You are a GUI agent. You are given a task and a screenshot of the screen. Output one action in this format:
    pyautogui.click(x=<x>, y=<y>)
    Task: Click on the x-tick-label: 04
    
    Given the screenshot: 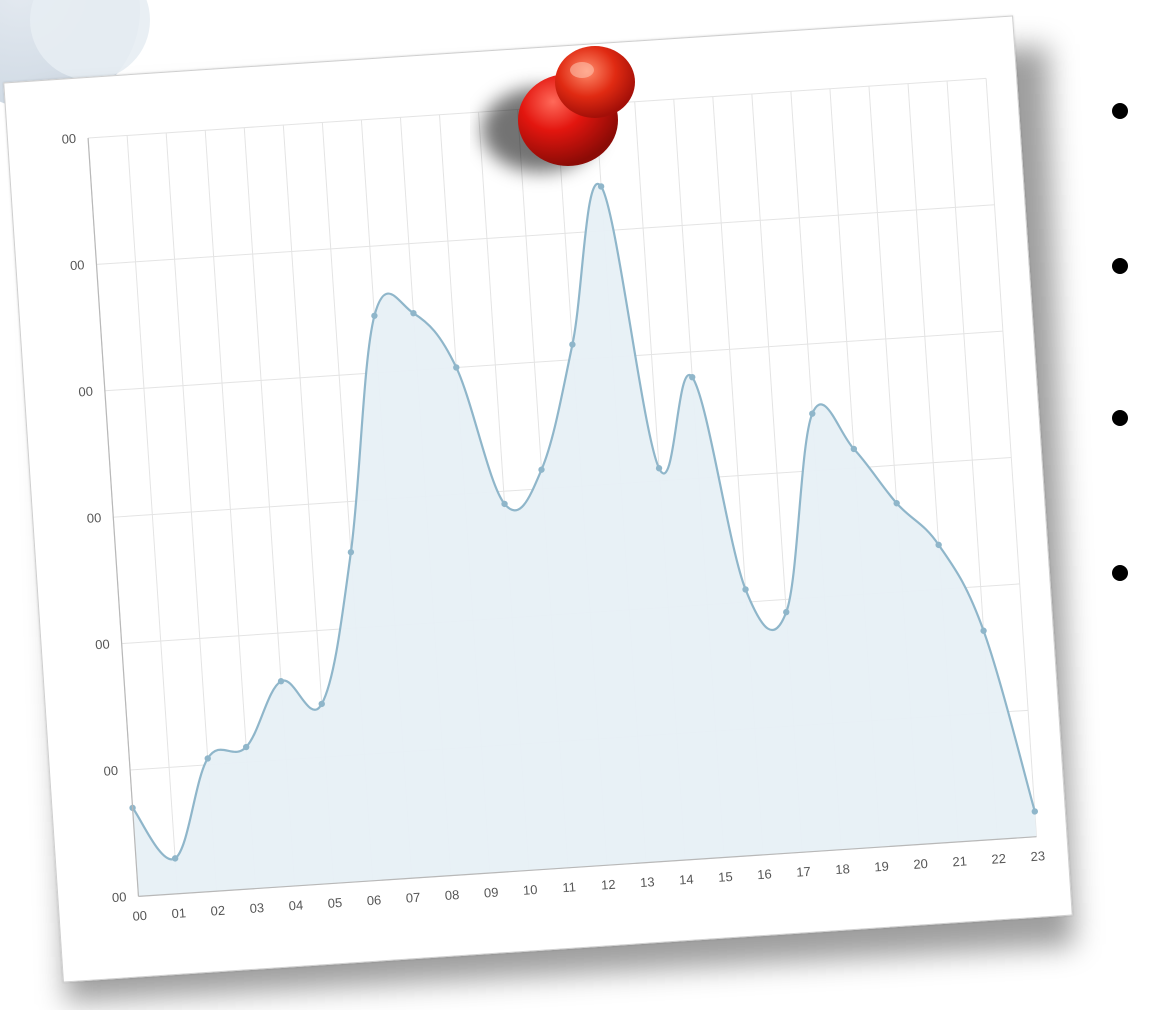 What is the action you would take?
    pyautogui.click(x=295, y=905)
    